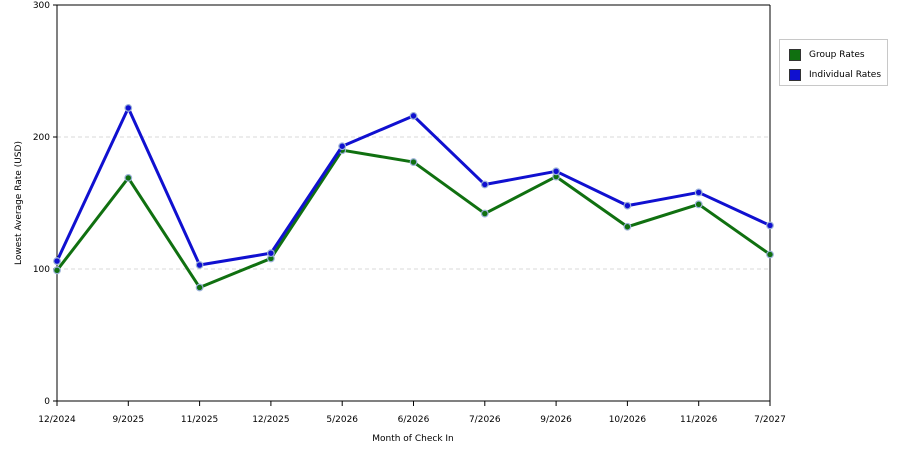 The height and width of the screenshot is (450, 900). What do you see at coordinates (199, 420) in the screenshot?
I see `x-tick-label: 11/2025` at bounding box center [199, 420].